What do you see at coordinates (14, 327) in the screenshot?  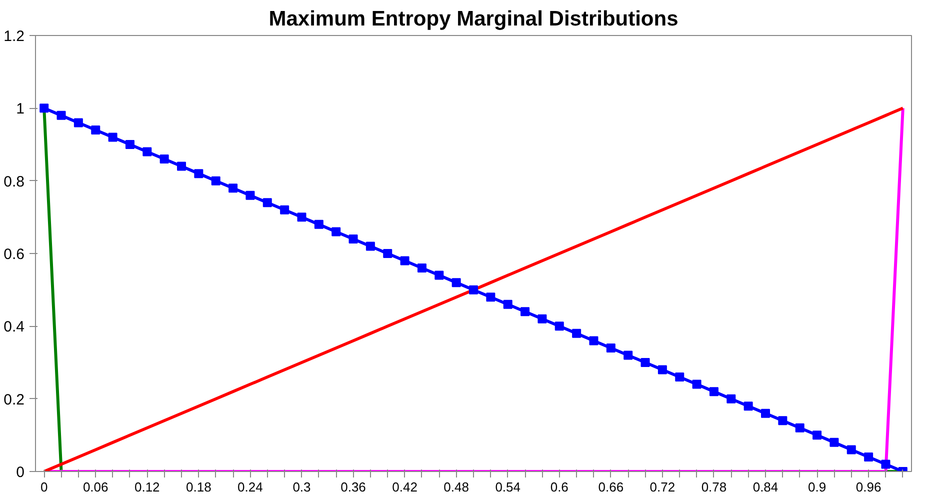 I see `y-tick-label: 0.4` at bounding box center [14, 327].